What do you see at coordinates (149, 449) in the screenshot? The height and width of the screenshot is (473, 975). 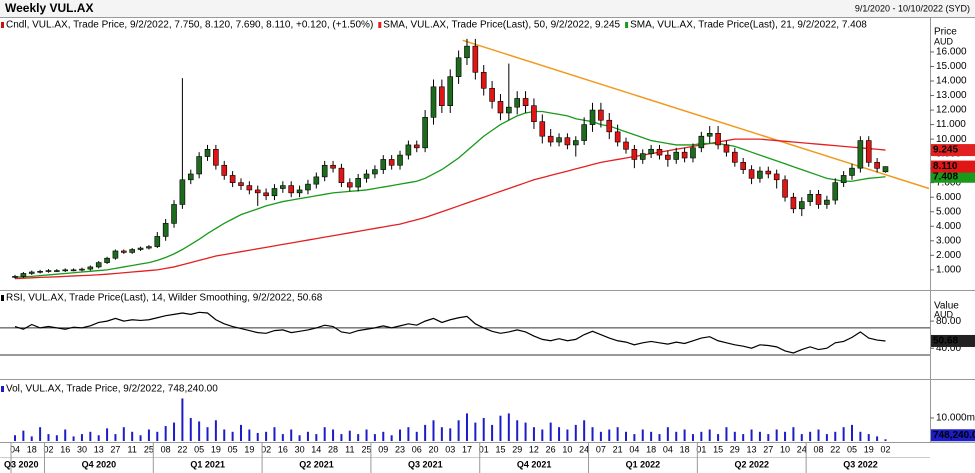 I see `x-tick-label: 25` at bounding box center [149, 449].